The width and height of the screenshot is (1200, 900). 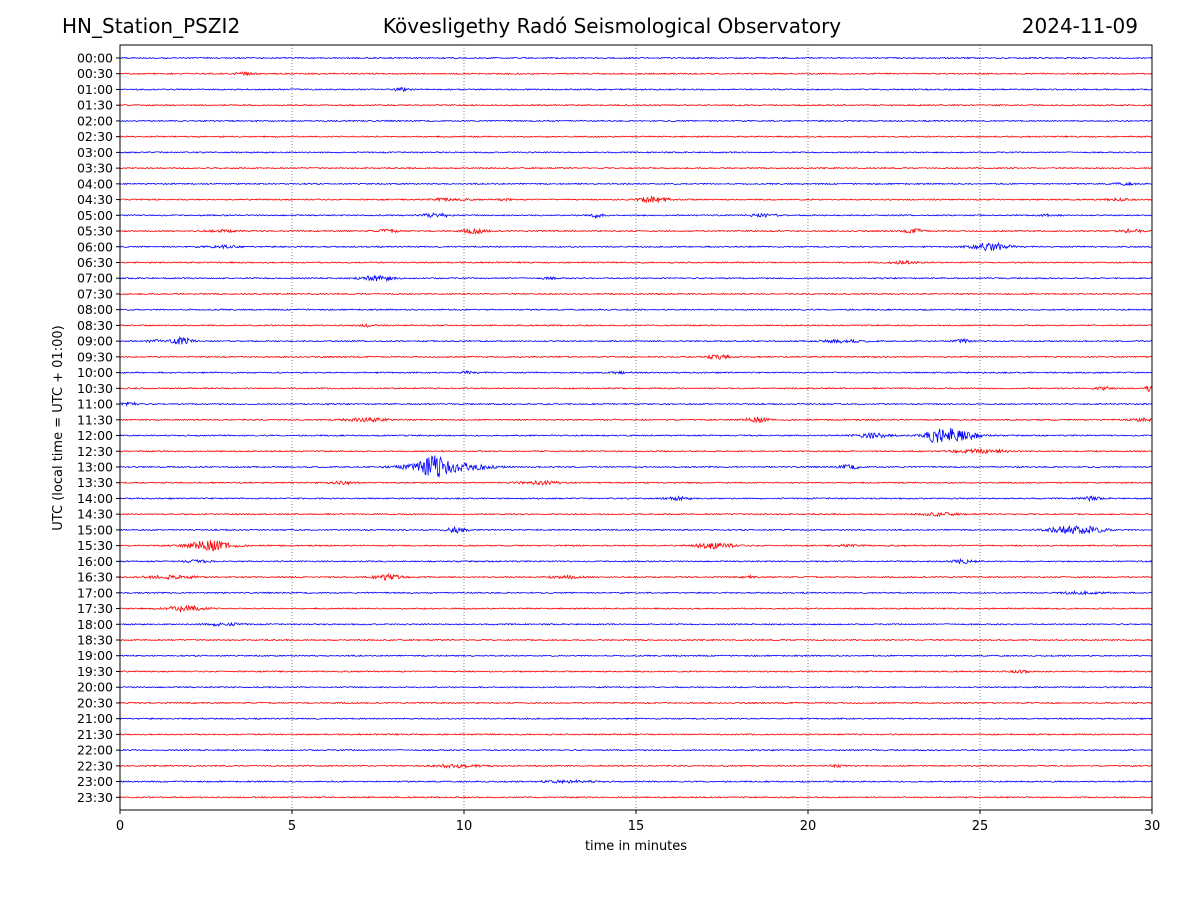 What do you see at coordinates (95, 262) in the screenshot?
I see `y-tick-label: 06:30` at bounding box center [95, 262].